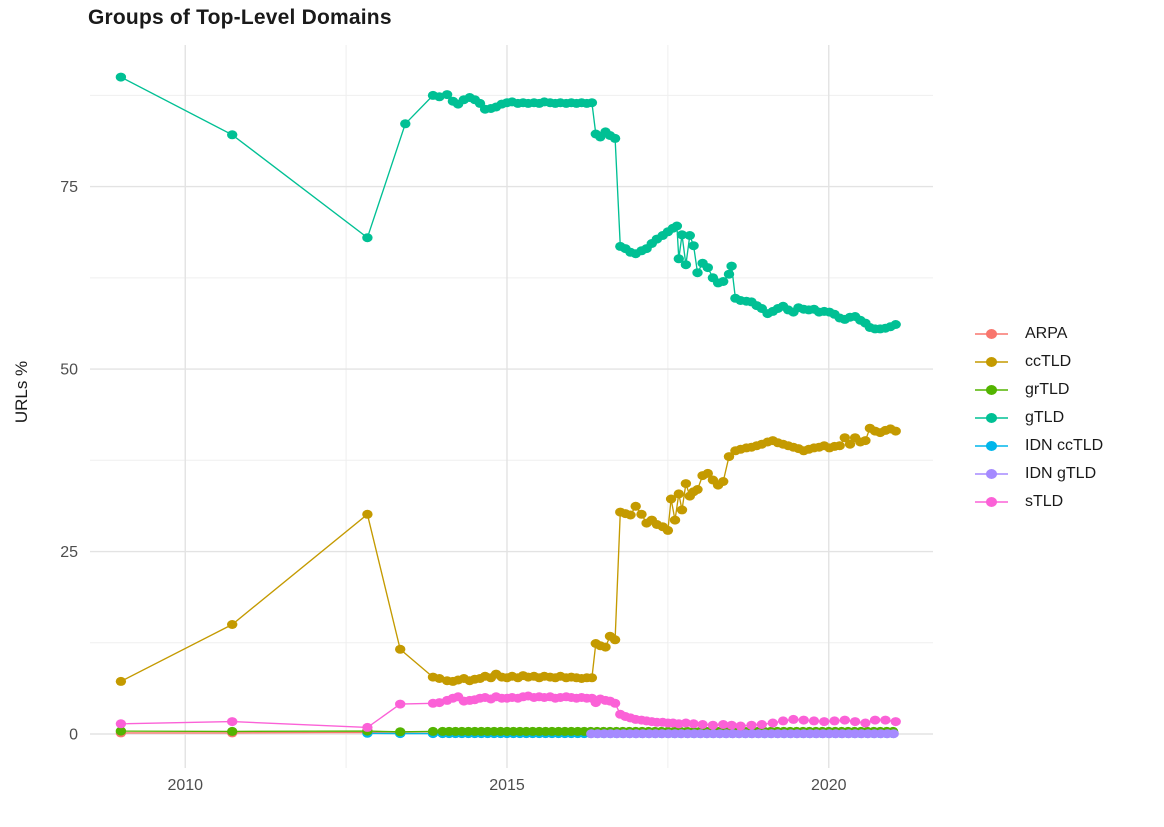 The height and width of the screenshot is (827, 1164). I want to click on y-tick-label: 75, so click(69, 187).